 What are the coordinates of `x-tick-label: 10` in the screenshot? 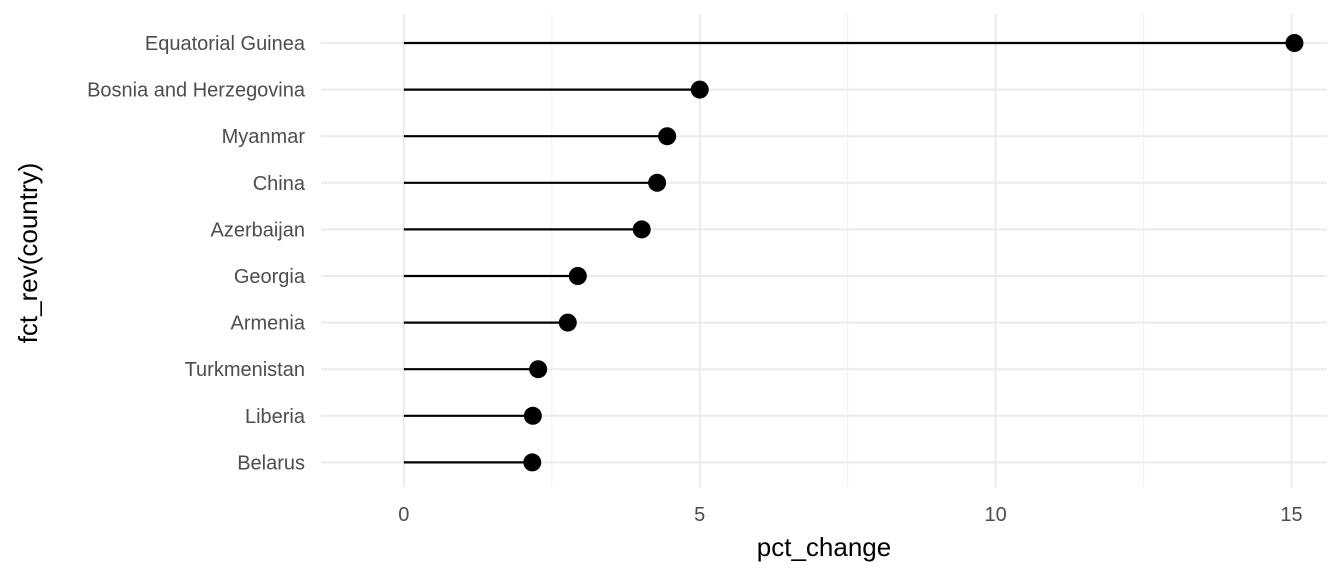 It's located at (995, 515).